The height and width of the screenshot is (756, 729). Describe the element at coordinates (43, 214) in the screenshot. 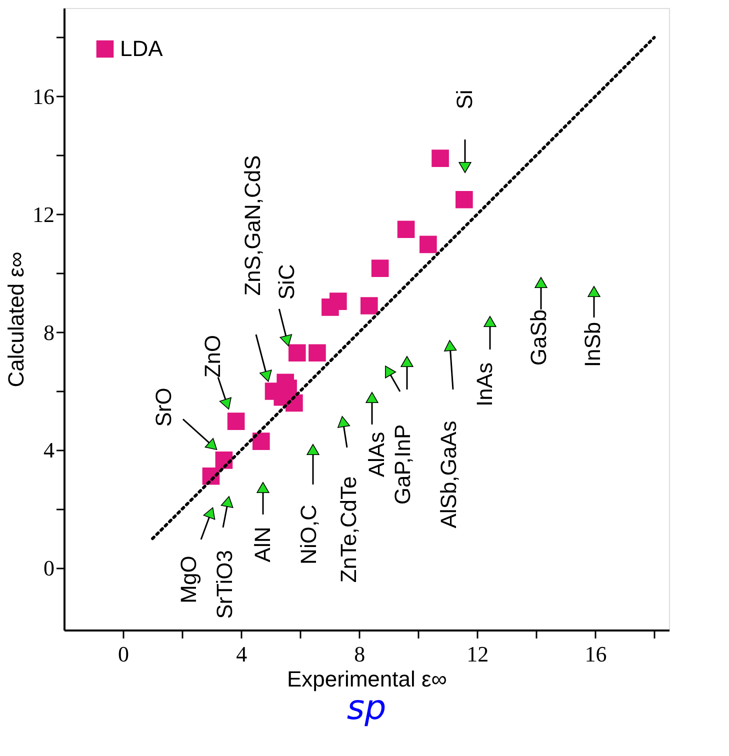

I see `y-tick-label: 12` at that location.